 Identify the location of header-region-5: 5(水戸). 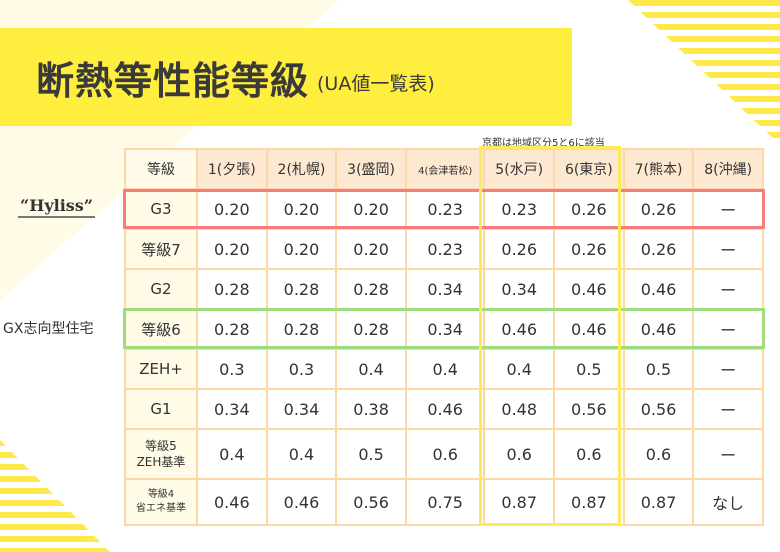
(519, 169).